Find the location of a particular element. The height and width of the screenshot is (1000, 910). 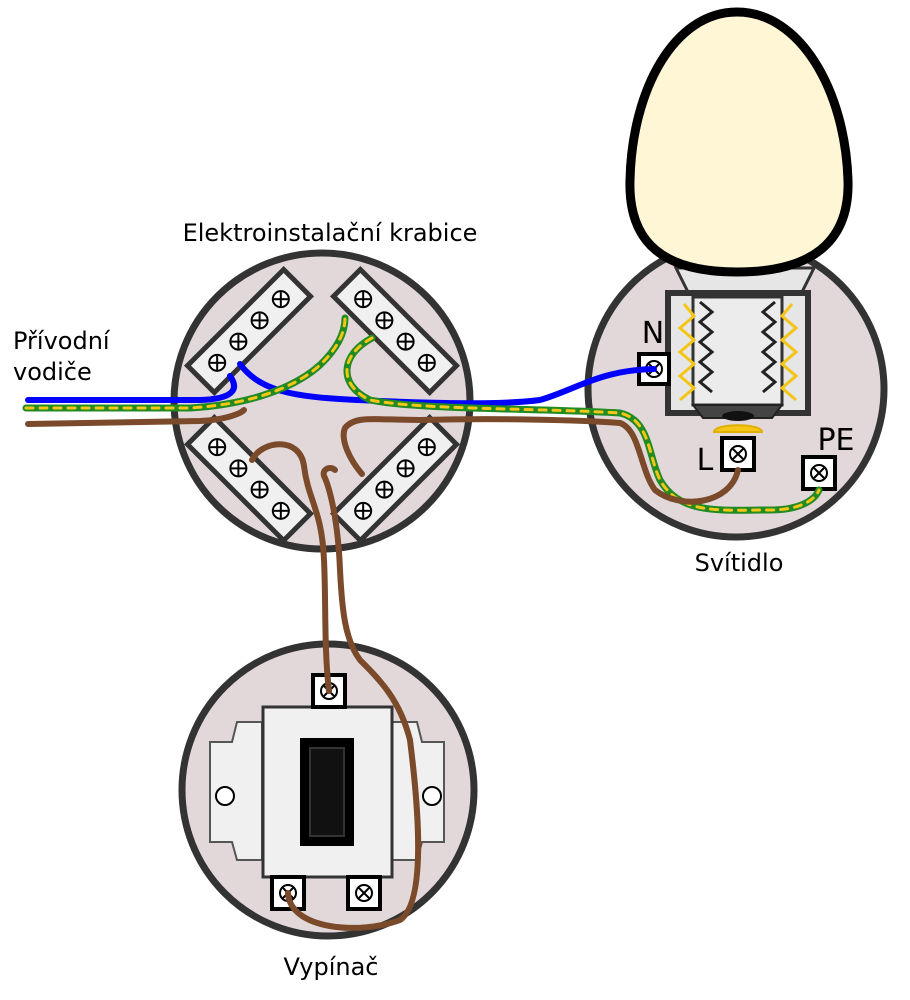

phase-wire-lamp is located at coordinates (540, 460).